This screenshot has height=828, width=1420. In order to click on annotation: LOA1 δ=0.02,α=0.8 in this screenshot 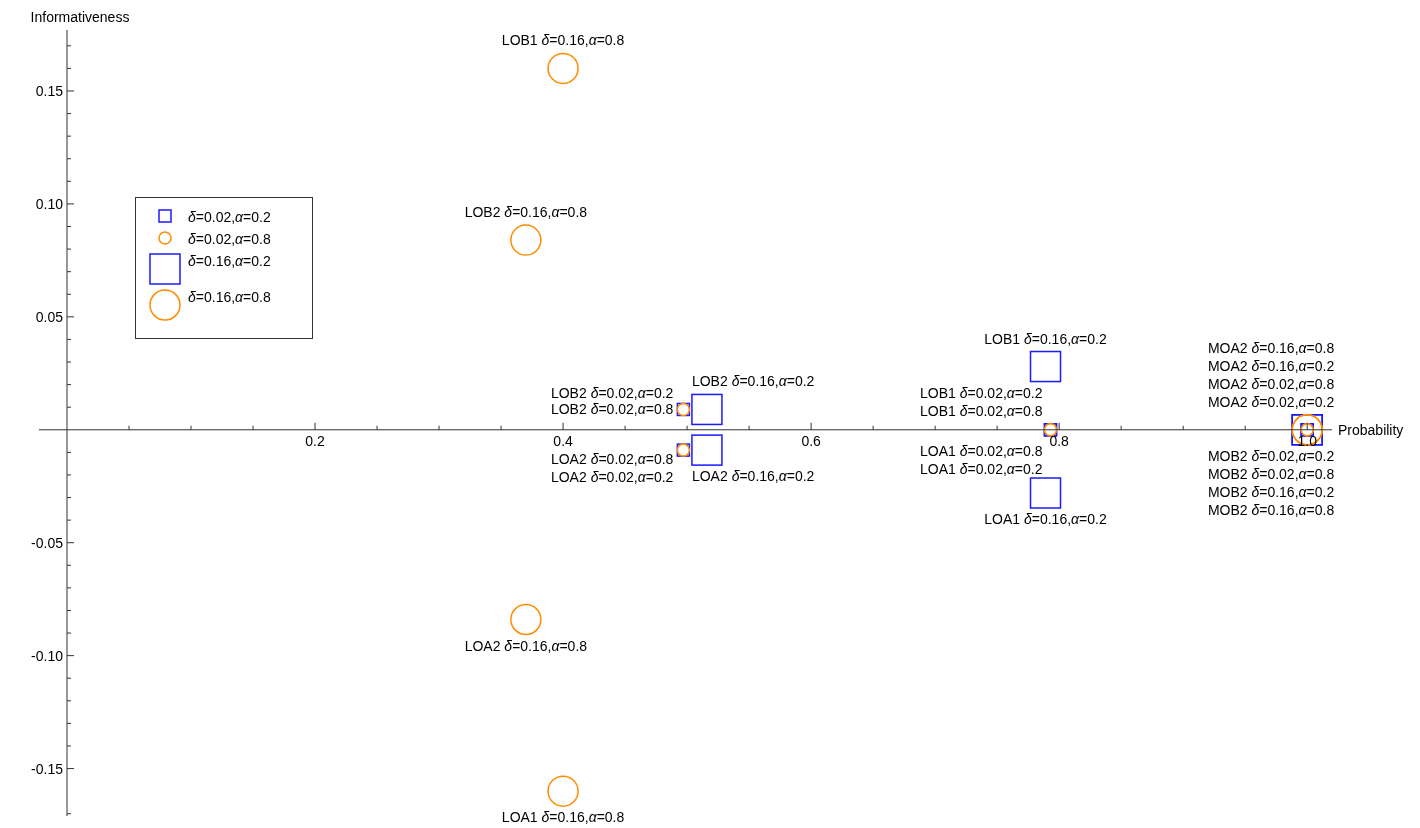, I will do `click(981, 450)`.